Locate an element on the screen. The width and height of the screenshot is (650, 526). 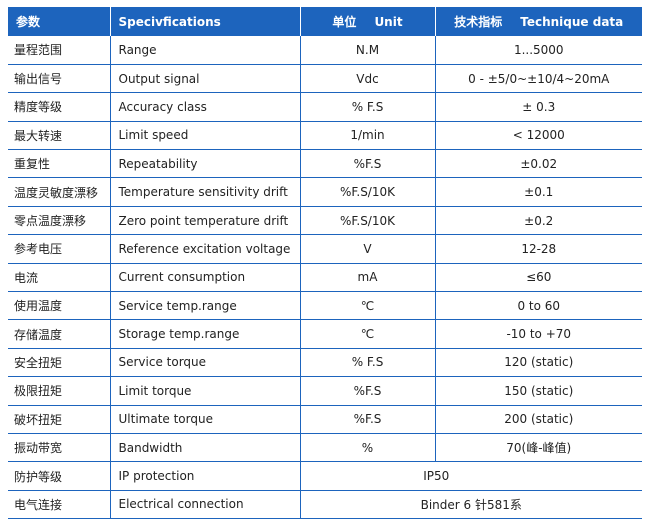
param-name-cn: 极限扭矩 is located at coordinates (59, 391).